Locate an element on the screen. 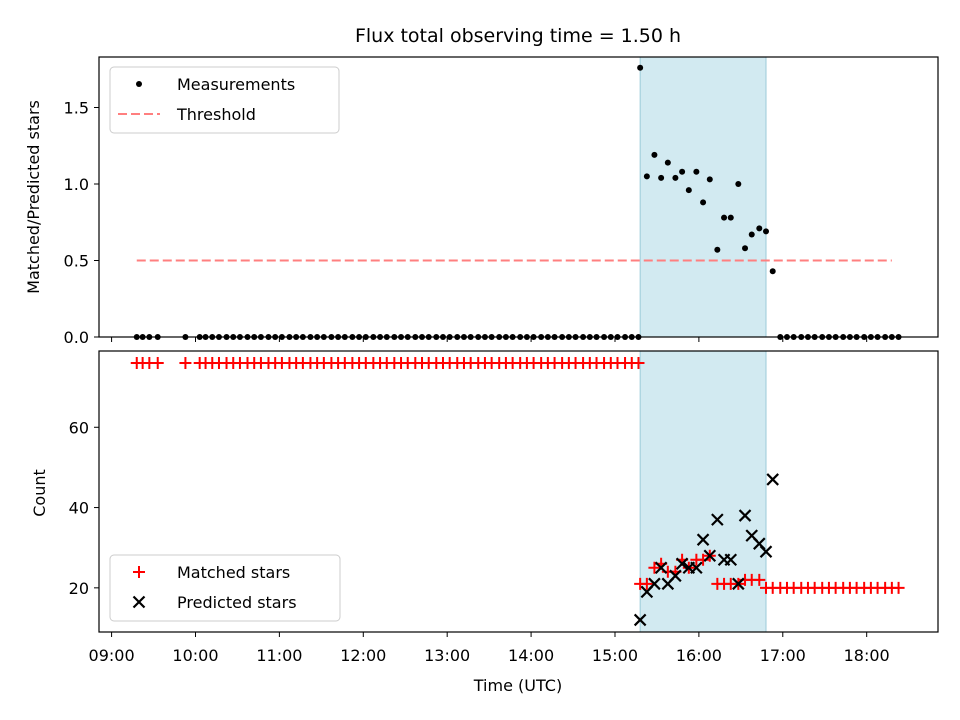  x-tick-label: 10:00 is located at coordinates (195, 655).